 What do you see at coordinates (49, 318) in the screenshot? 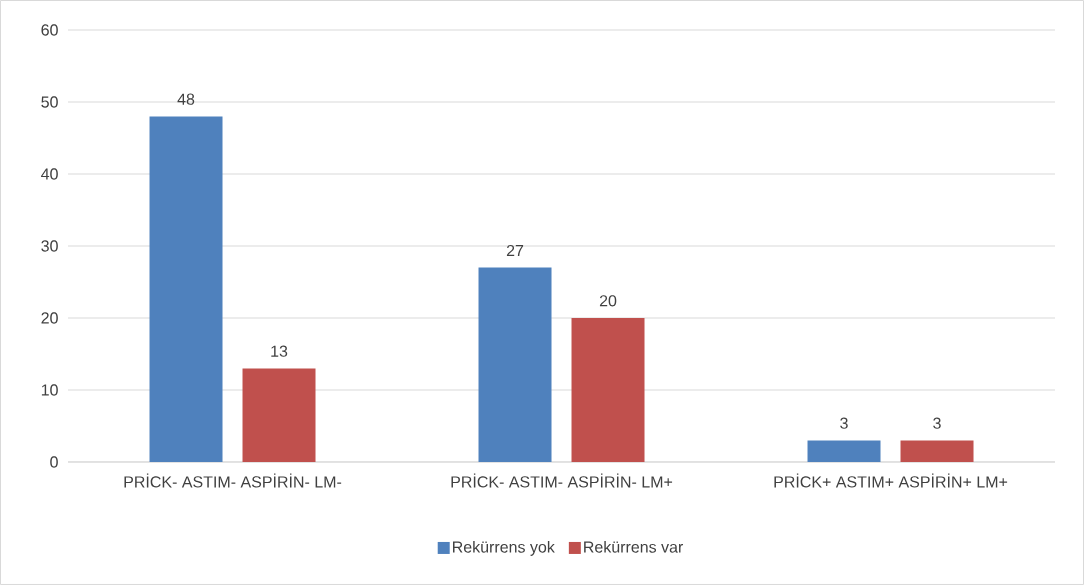
I see `y-tick-label: 20` at bounding box center [49, 318].